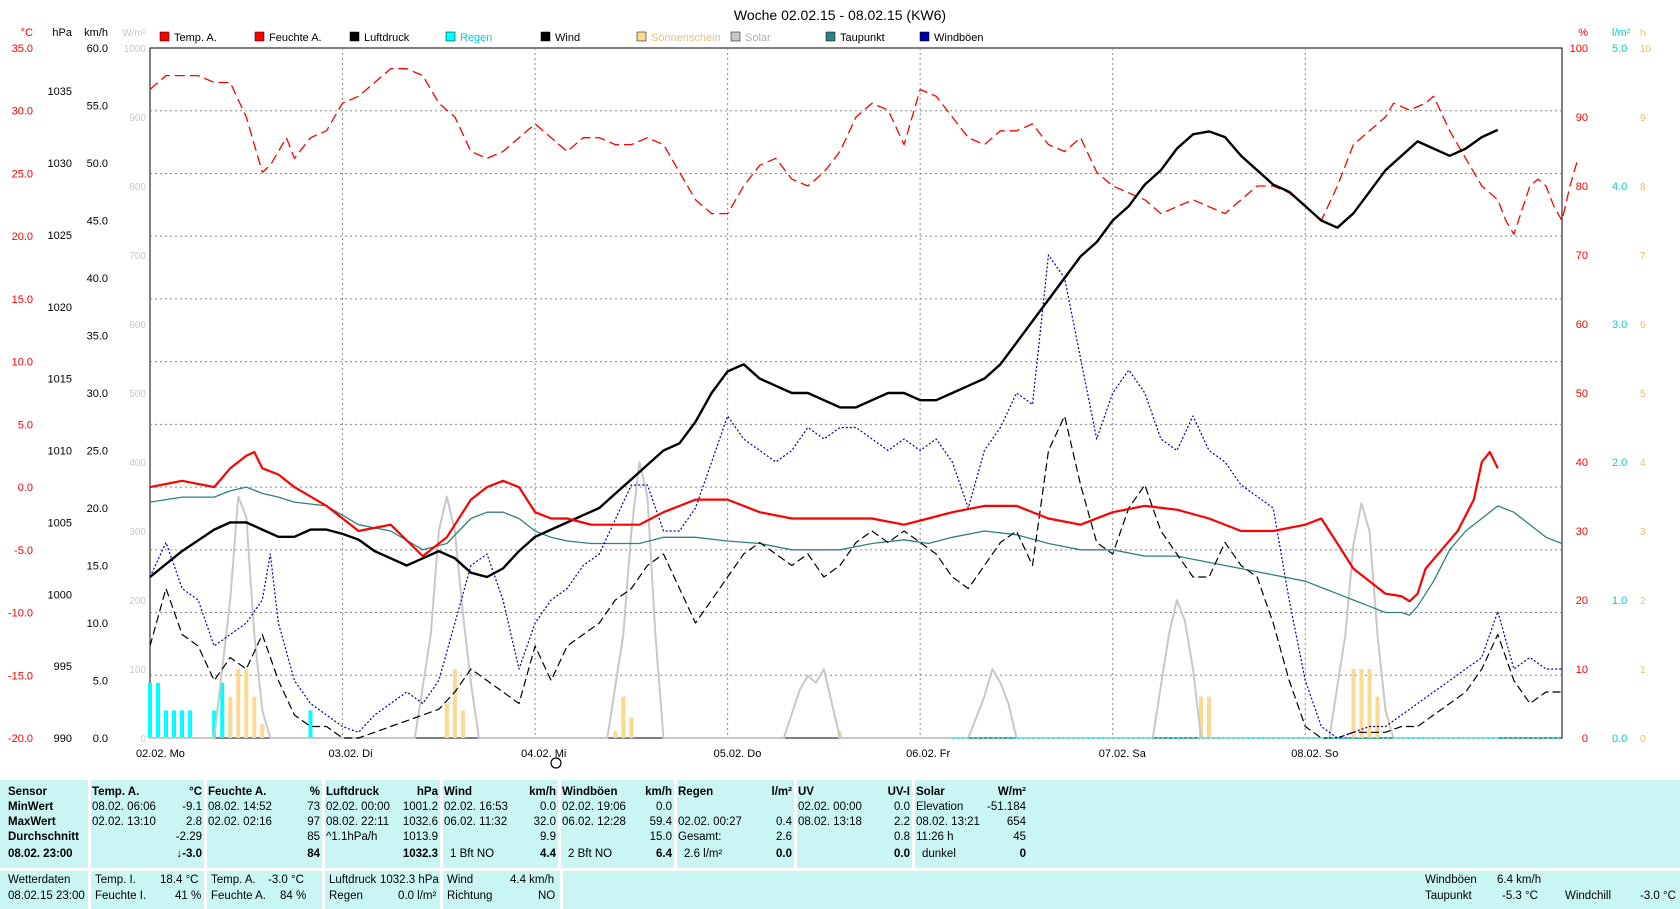  I want to click on group-now: 6.4, so click(664, 854).